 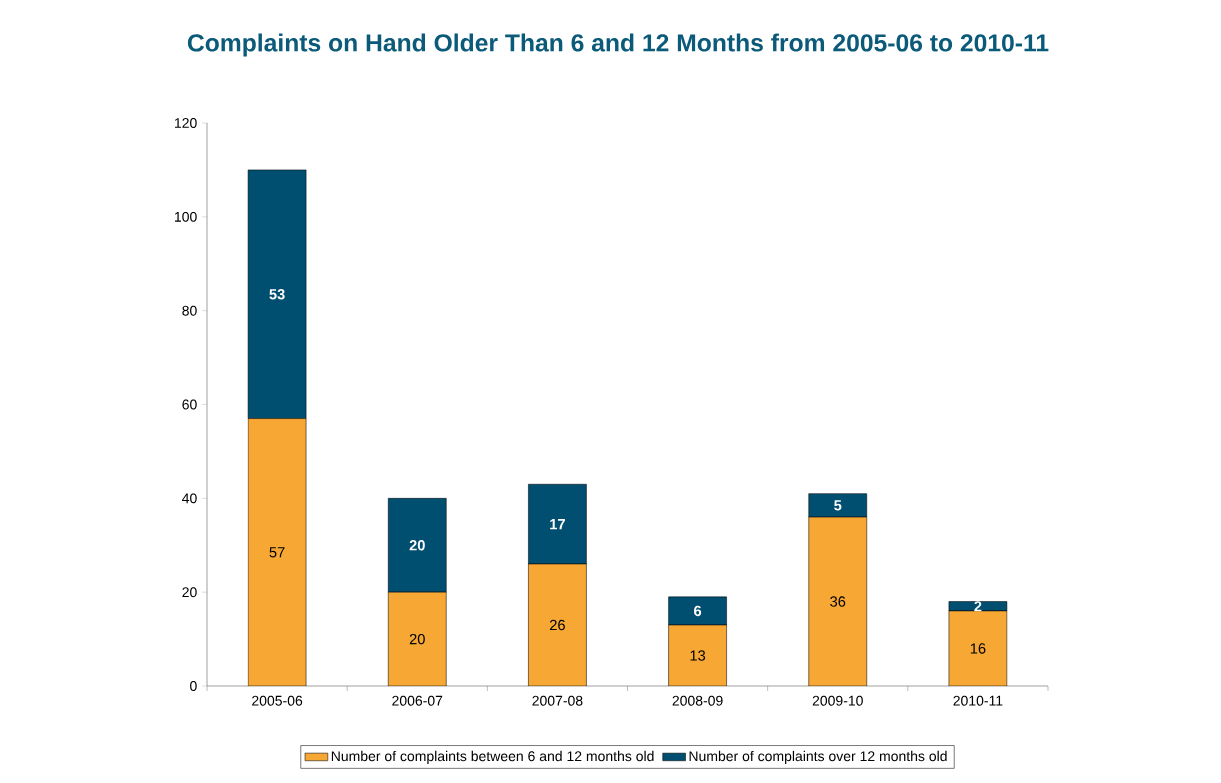 What do you see at coordinates (189, 404) in the screenshot?
I see `y-tick-label: 60` at bounding box center [189, 404].